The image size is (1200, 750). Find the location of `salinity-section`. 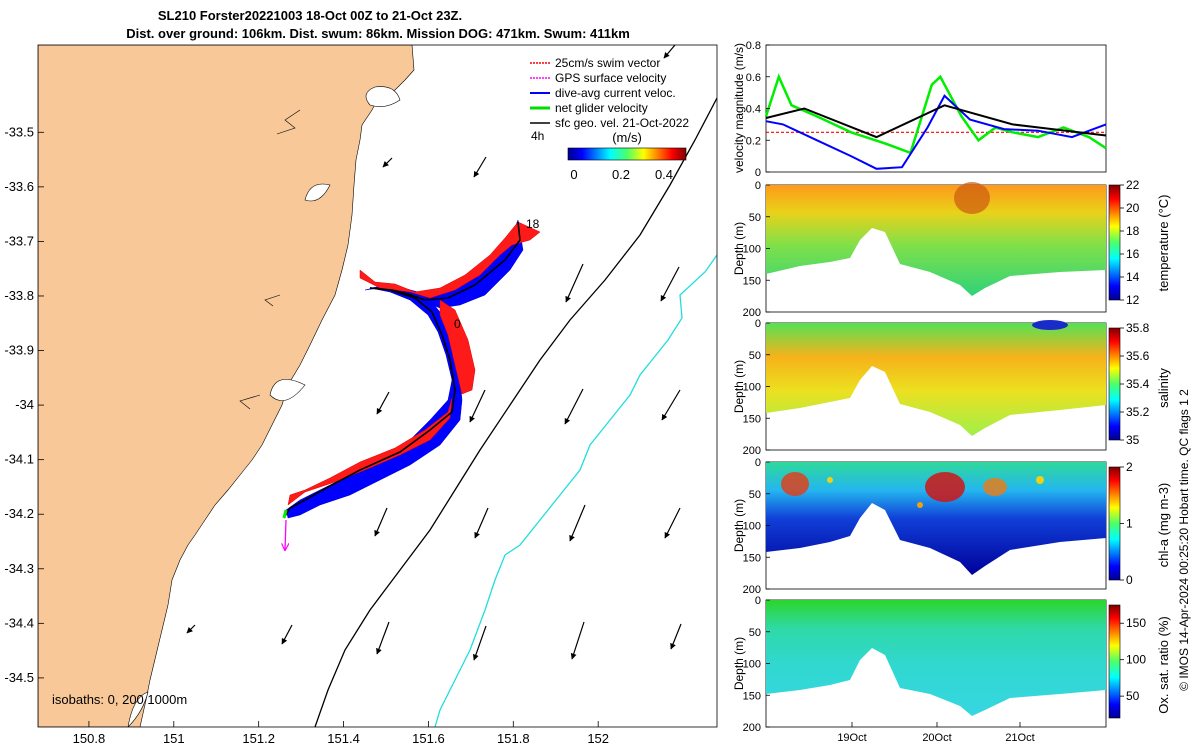

salinity-section is located at coordinates (936, 379).